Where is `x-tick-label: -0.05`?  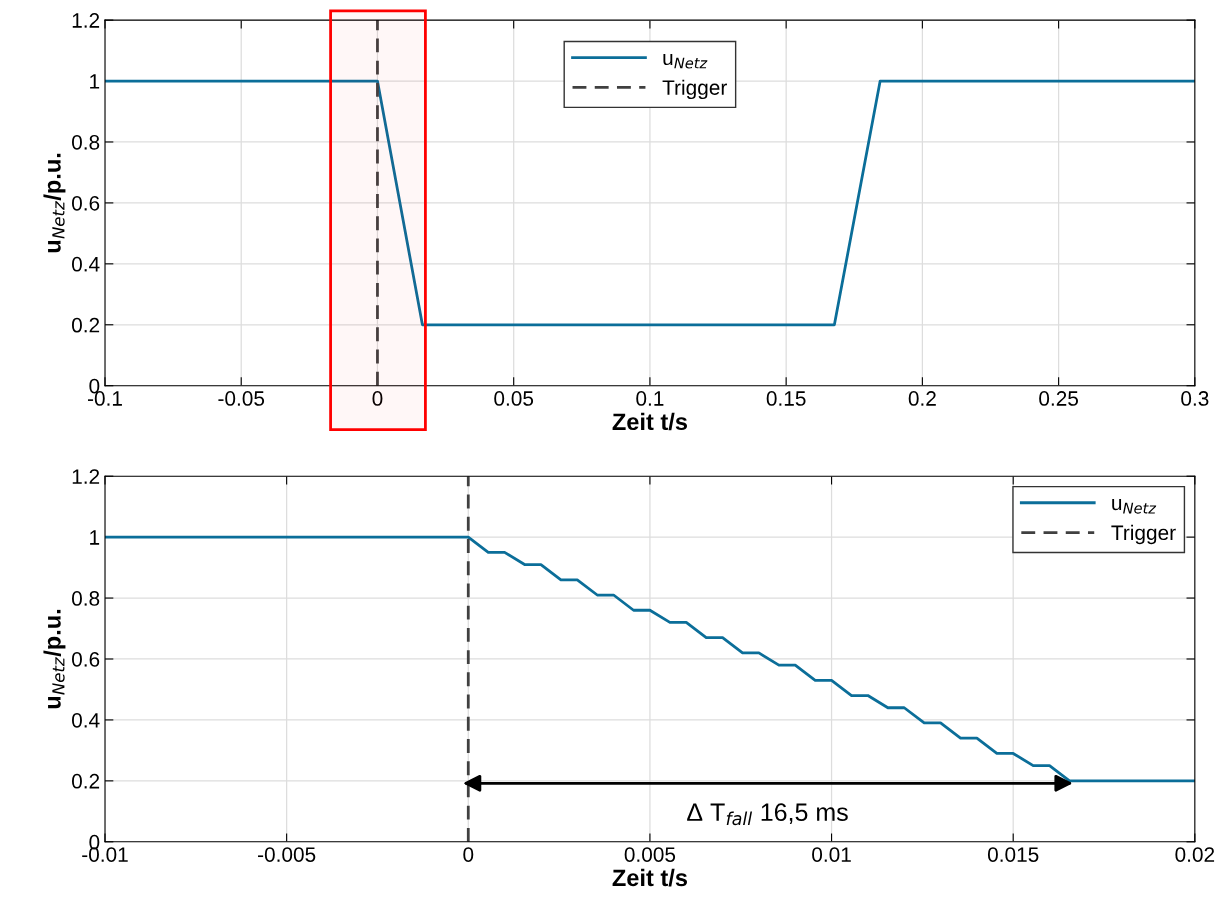
x-tick-label: -0.05 is located at coordinates (241, 398).